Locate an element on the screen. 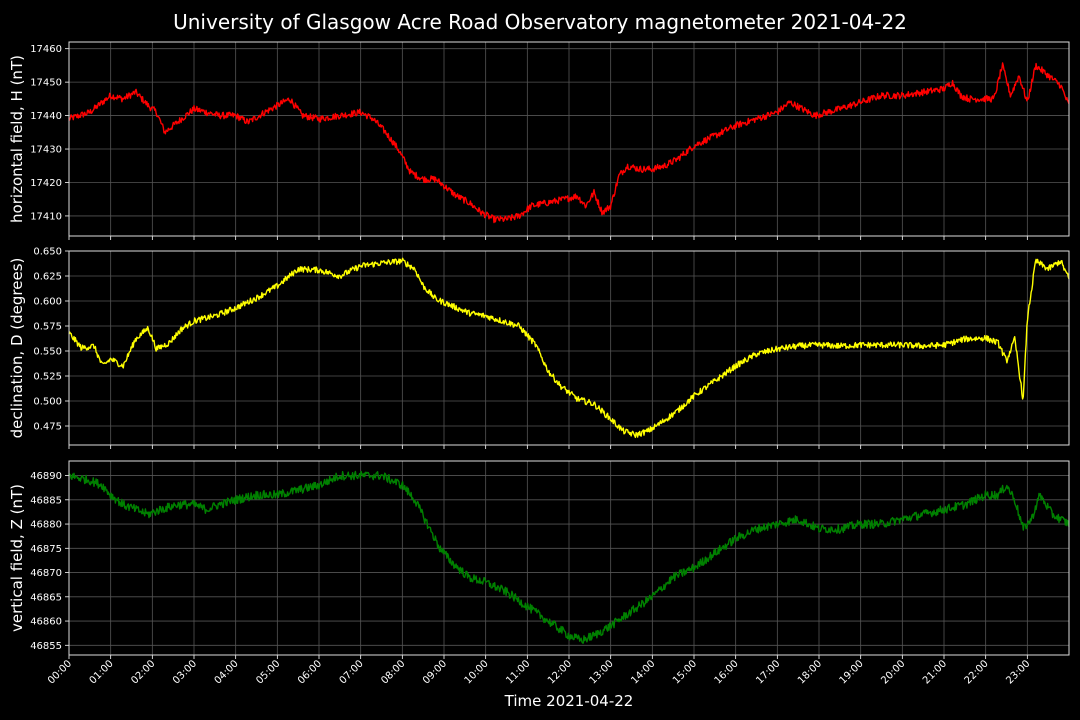 The width and height of the screenshot is (1080, 720). x-tick-label: 12:00 is located at coordinates (560, 672).